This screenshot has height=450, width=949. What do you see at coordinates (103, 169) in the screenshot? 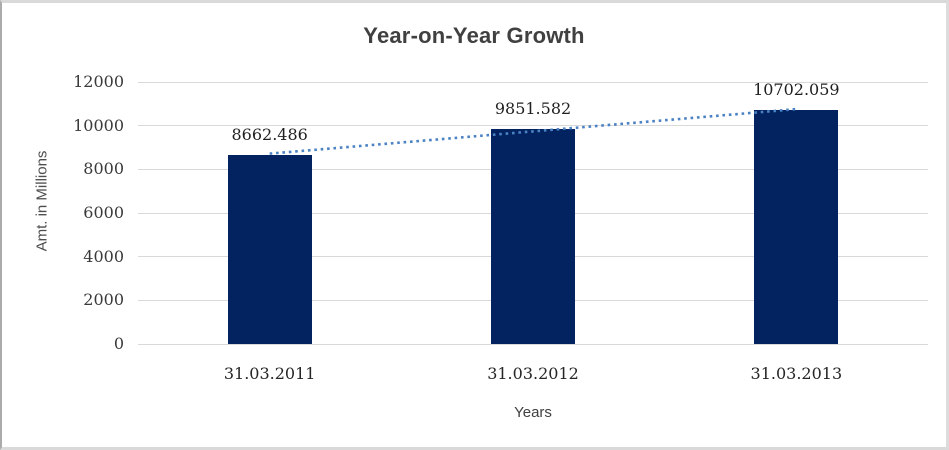
I see `y-axis-tick-label: 8000` at bounding box center [103, 169].